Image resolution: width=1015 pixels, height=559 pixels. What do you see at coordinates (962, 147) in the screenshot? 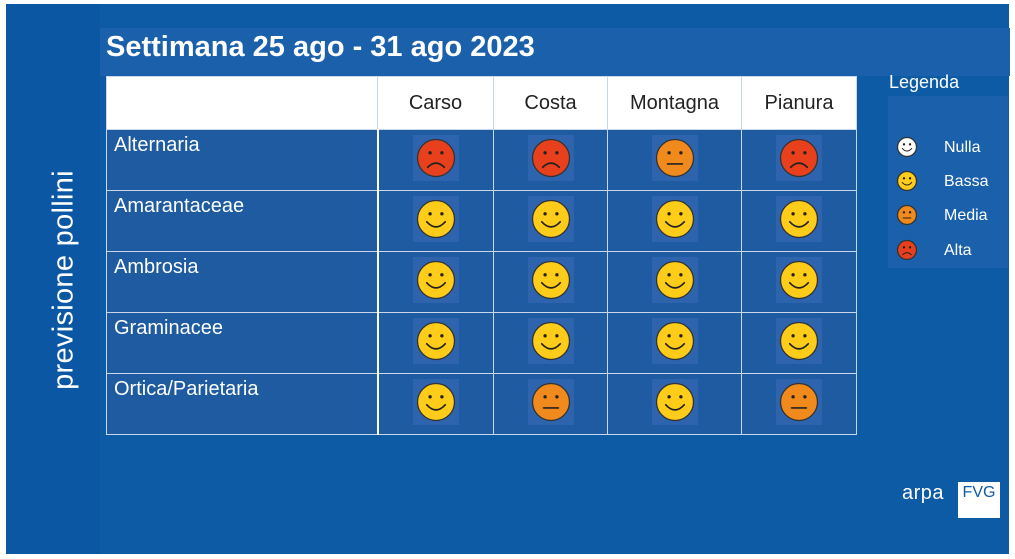
I see `legend-label: Nulla` at bounding box center [962, 147].